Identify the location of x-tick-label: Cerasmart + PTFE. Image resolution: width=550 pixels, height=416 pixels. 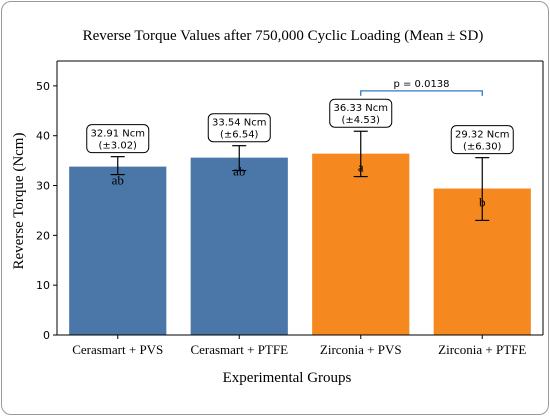
(239, 349).